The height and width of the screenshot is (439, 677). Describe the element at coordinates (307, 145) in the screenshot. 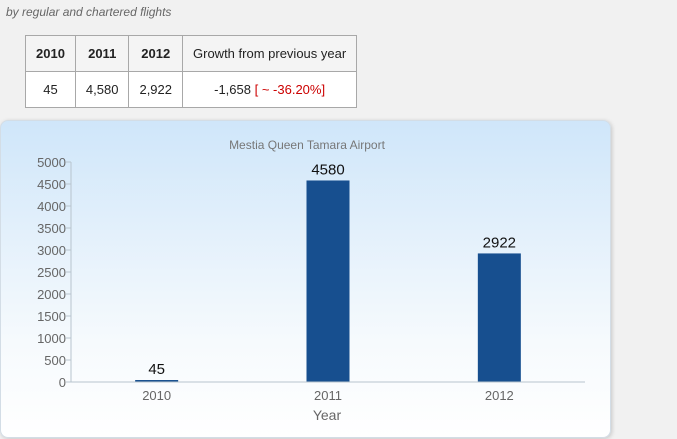

I see `chart-title: Mestia Queen Tamara Airport` at that location.